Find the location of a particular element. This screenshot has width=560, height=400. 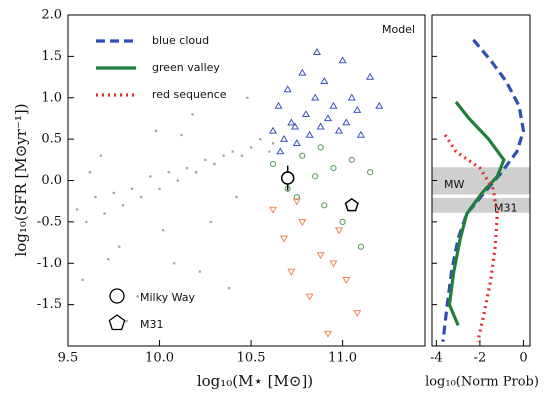

x-tick-label: 10.0 is located at coordinates (159, 358).